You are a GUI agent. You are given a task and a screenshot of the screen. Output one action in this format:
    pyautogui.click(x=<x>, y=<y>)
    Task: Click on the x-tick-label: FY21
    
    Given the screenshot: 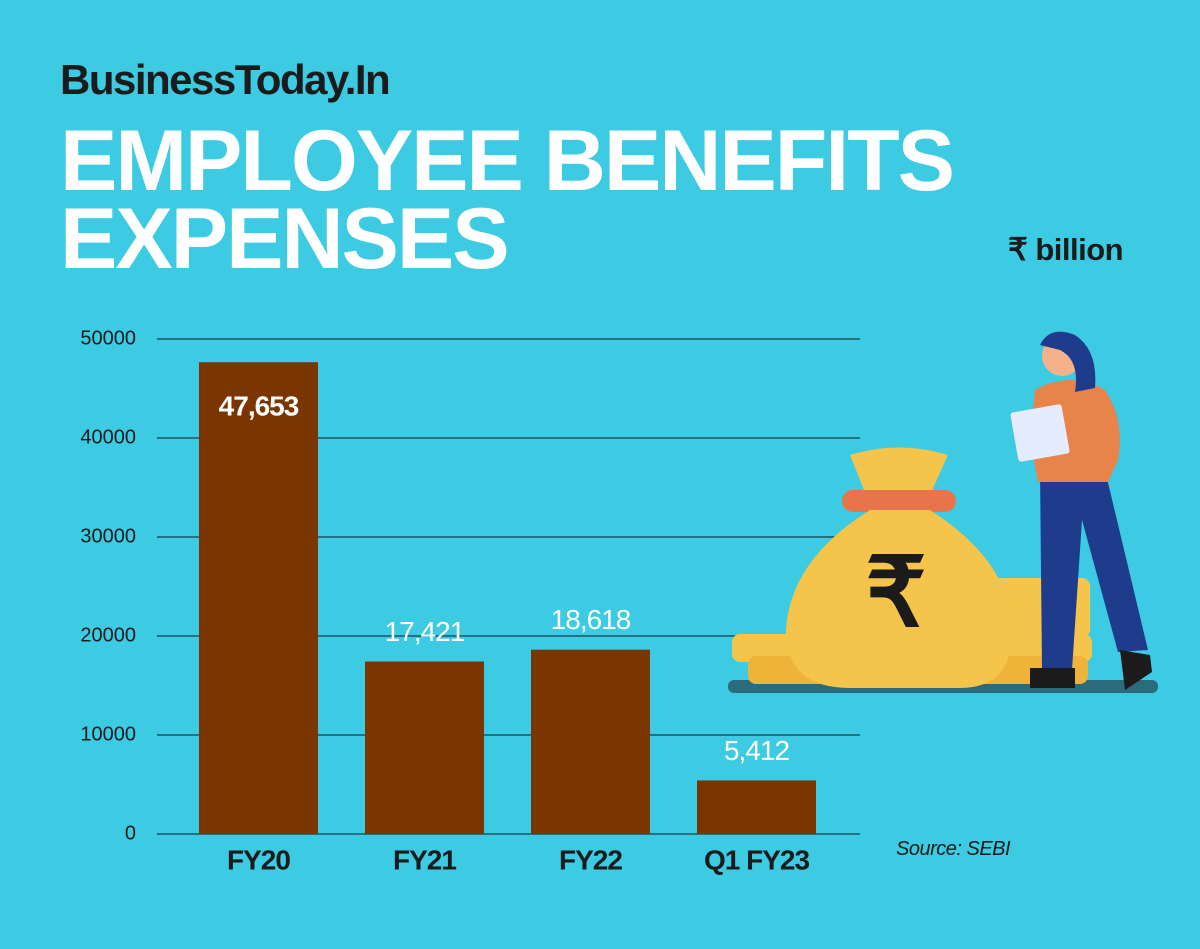 What is the action you would take?
    pyautogui.click(x=424, y=859)
    